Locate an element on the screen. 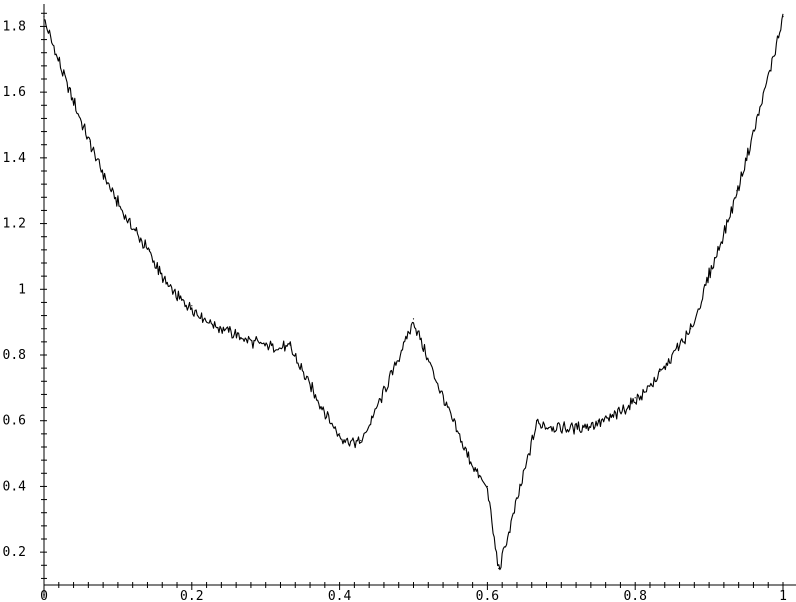 This screenshot has height=602, width=796. y-tick-label: 1.8 is located at coordinates (14, 26).